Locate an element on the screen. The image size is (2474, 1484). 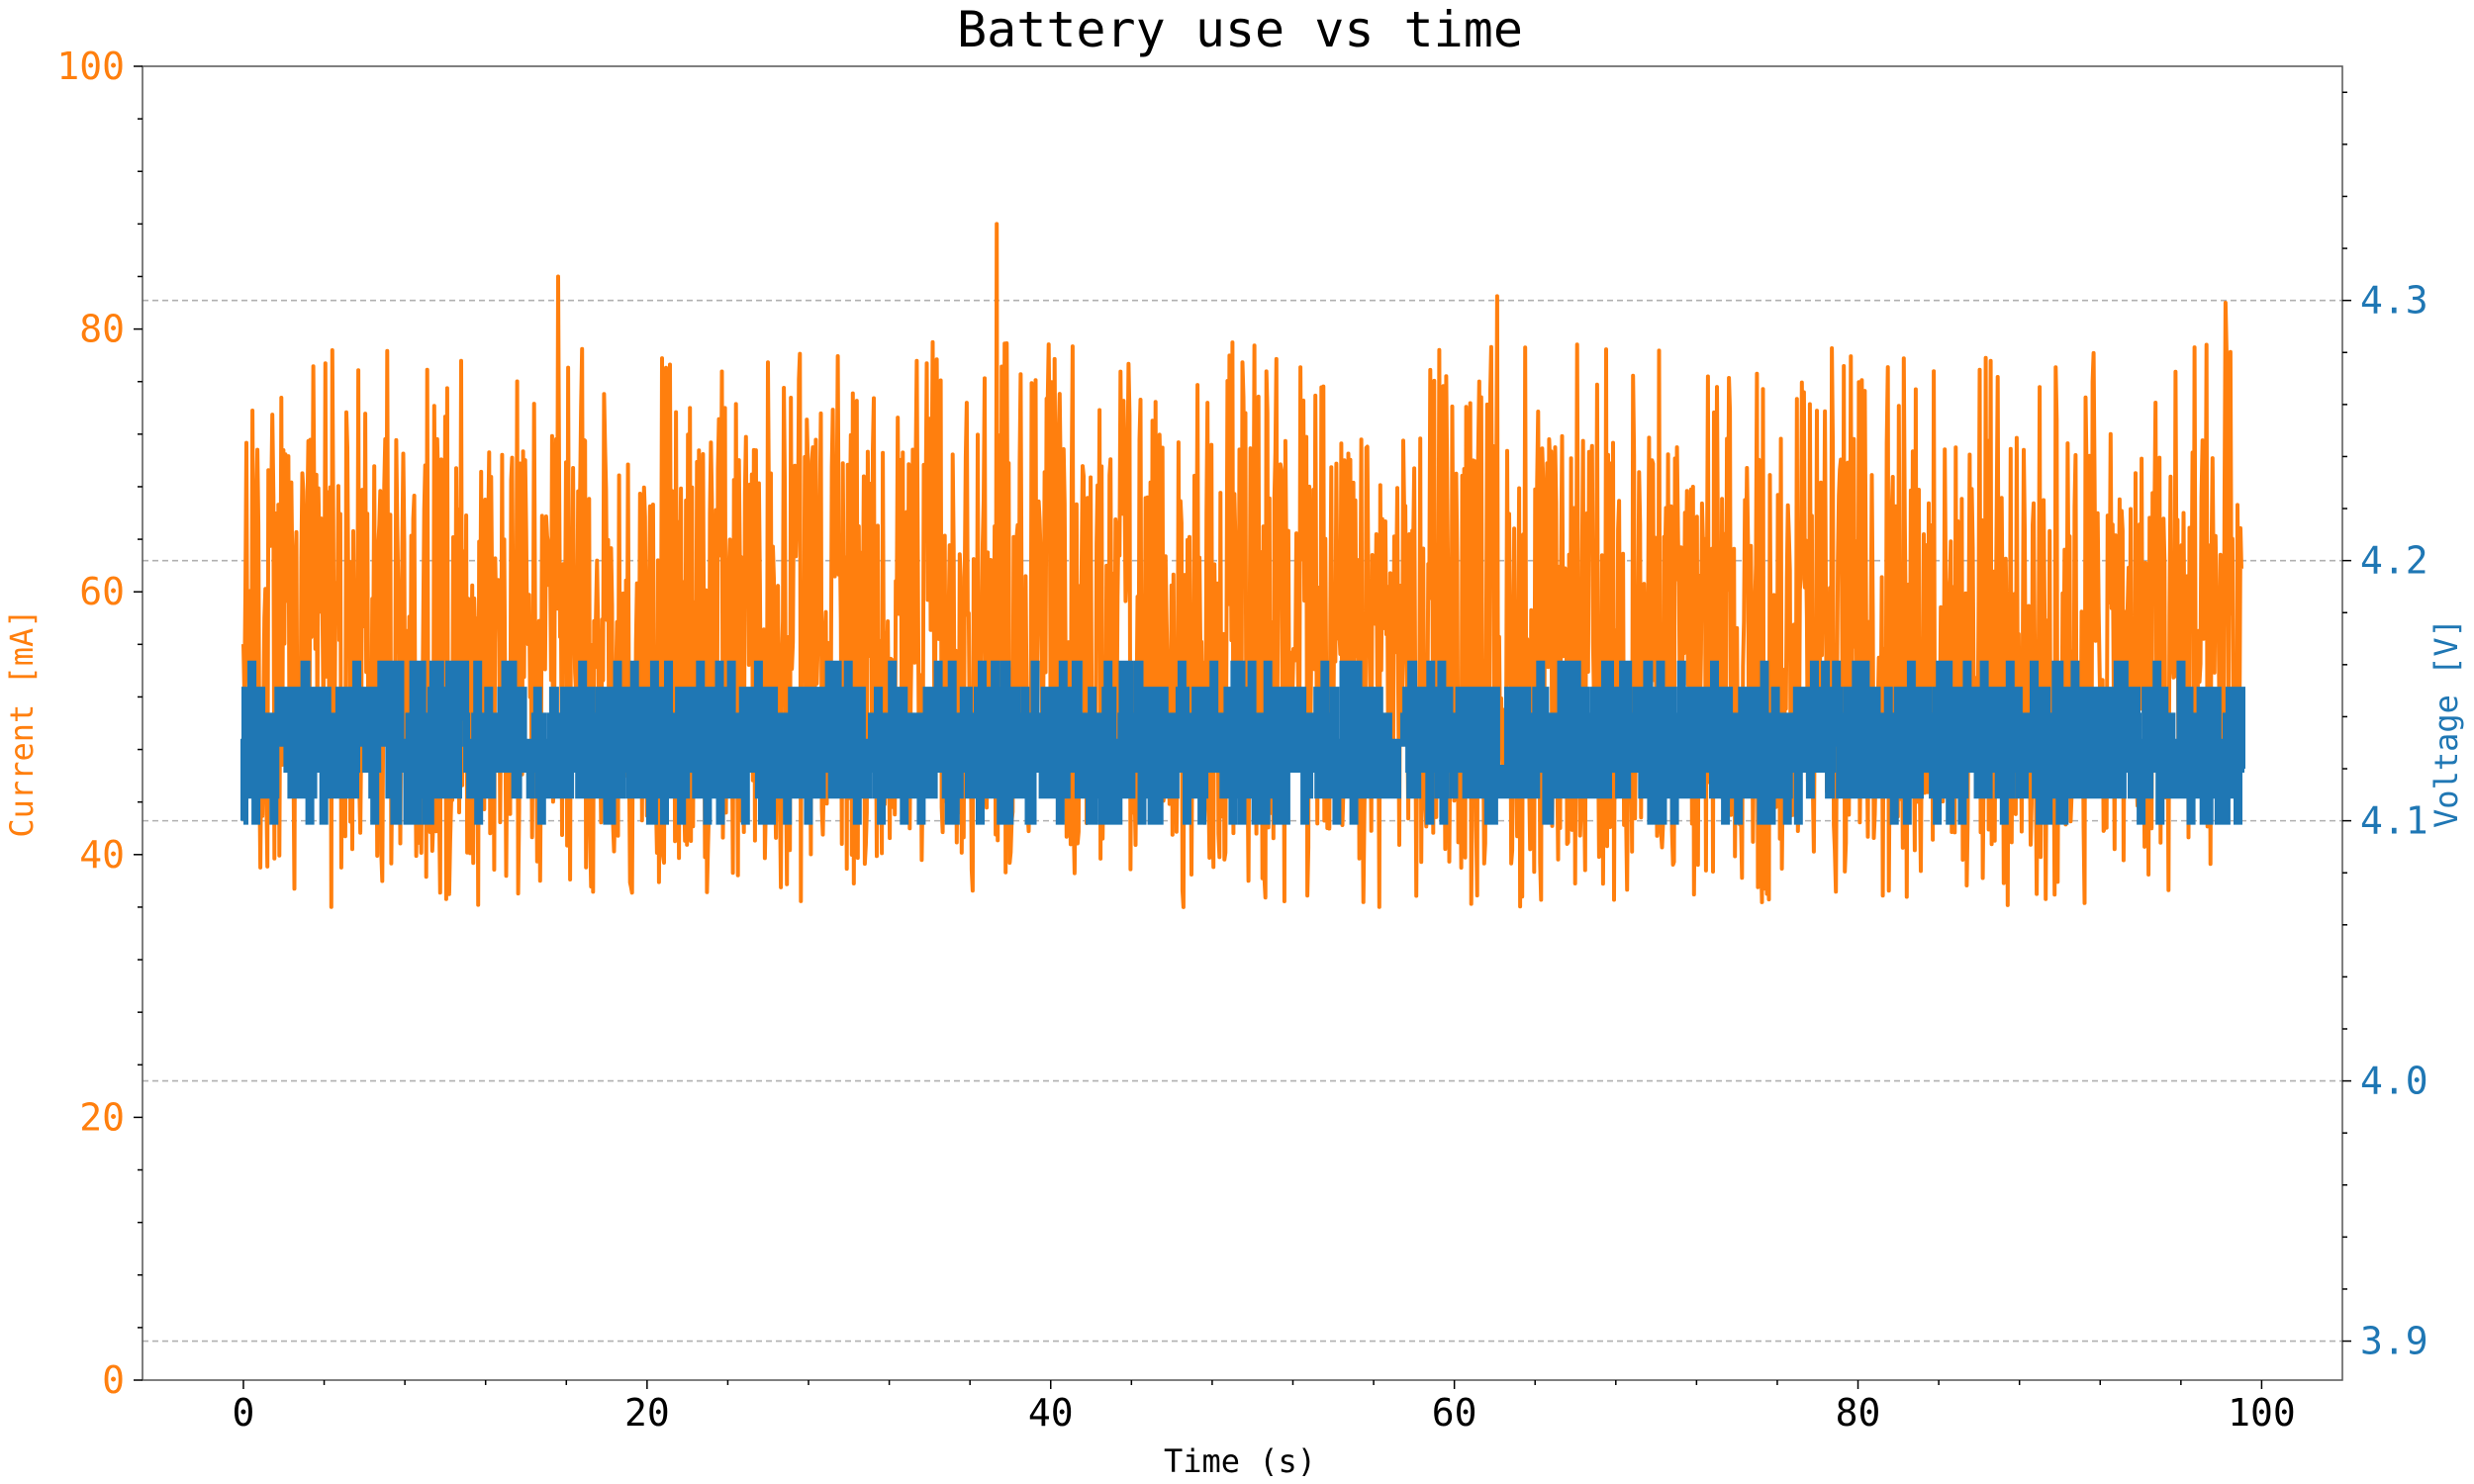
left-tick-label-1: 20 is located at coordinates (102, 1117).